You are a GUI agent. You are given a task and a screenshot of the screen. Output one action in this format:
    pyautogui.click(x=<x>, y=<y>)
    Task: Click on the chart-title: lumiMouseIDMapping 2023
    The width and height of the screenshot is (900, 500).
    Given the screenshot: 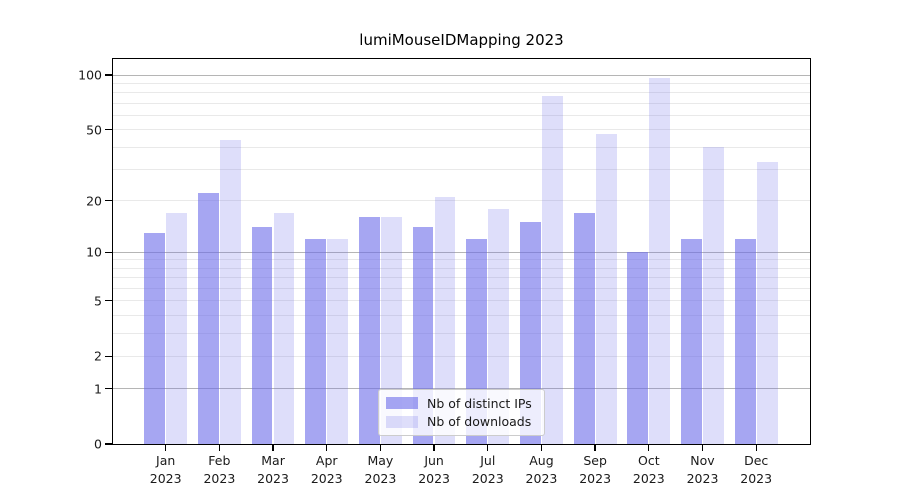 What is the action you would take?
    pyautogui.click(x=461, y=40)
    